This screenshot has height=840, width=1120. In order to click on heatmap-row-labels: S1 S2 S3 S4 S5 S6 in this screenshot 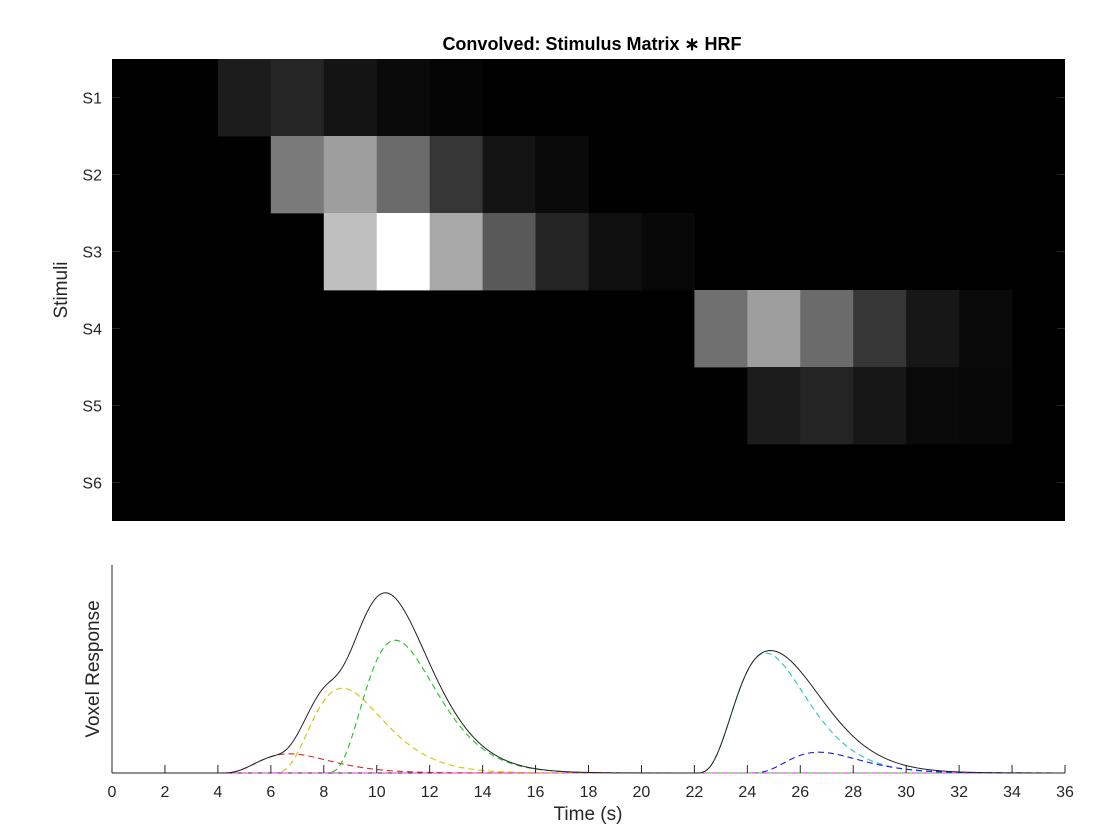, I will do `click(92, 292)`.